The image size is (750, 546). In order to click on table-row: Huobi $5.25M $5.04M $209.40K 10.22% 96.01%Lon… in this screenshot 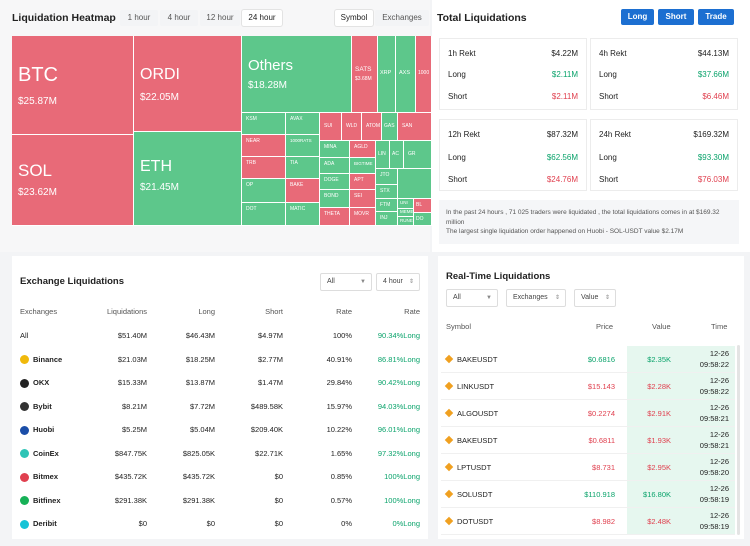, I will do `click(221, 429)`.